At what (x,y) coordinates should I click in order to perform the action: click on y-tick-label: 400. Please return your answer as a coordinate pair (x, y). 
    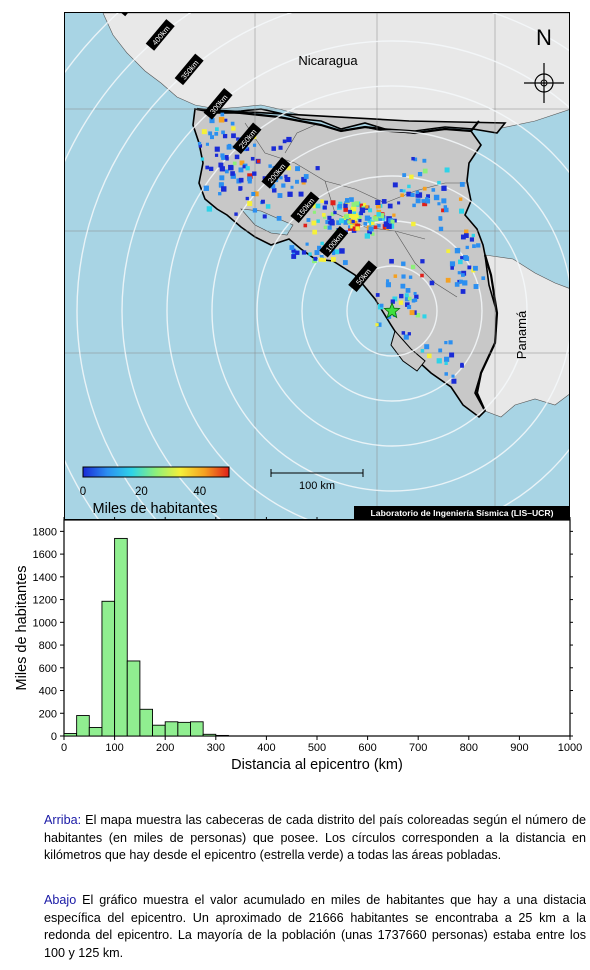
    Looking at the image, I should click on (48, 692).